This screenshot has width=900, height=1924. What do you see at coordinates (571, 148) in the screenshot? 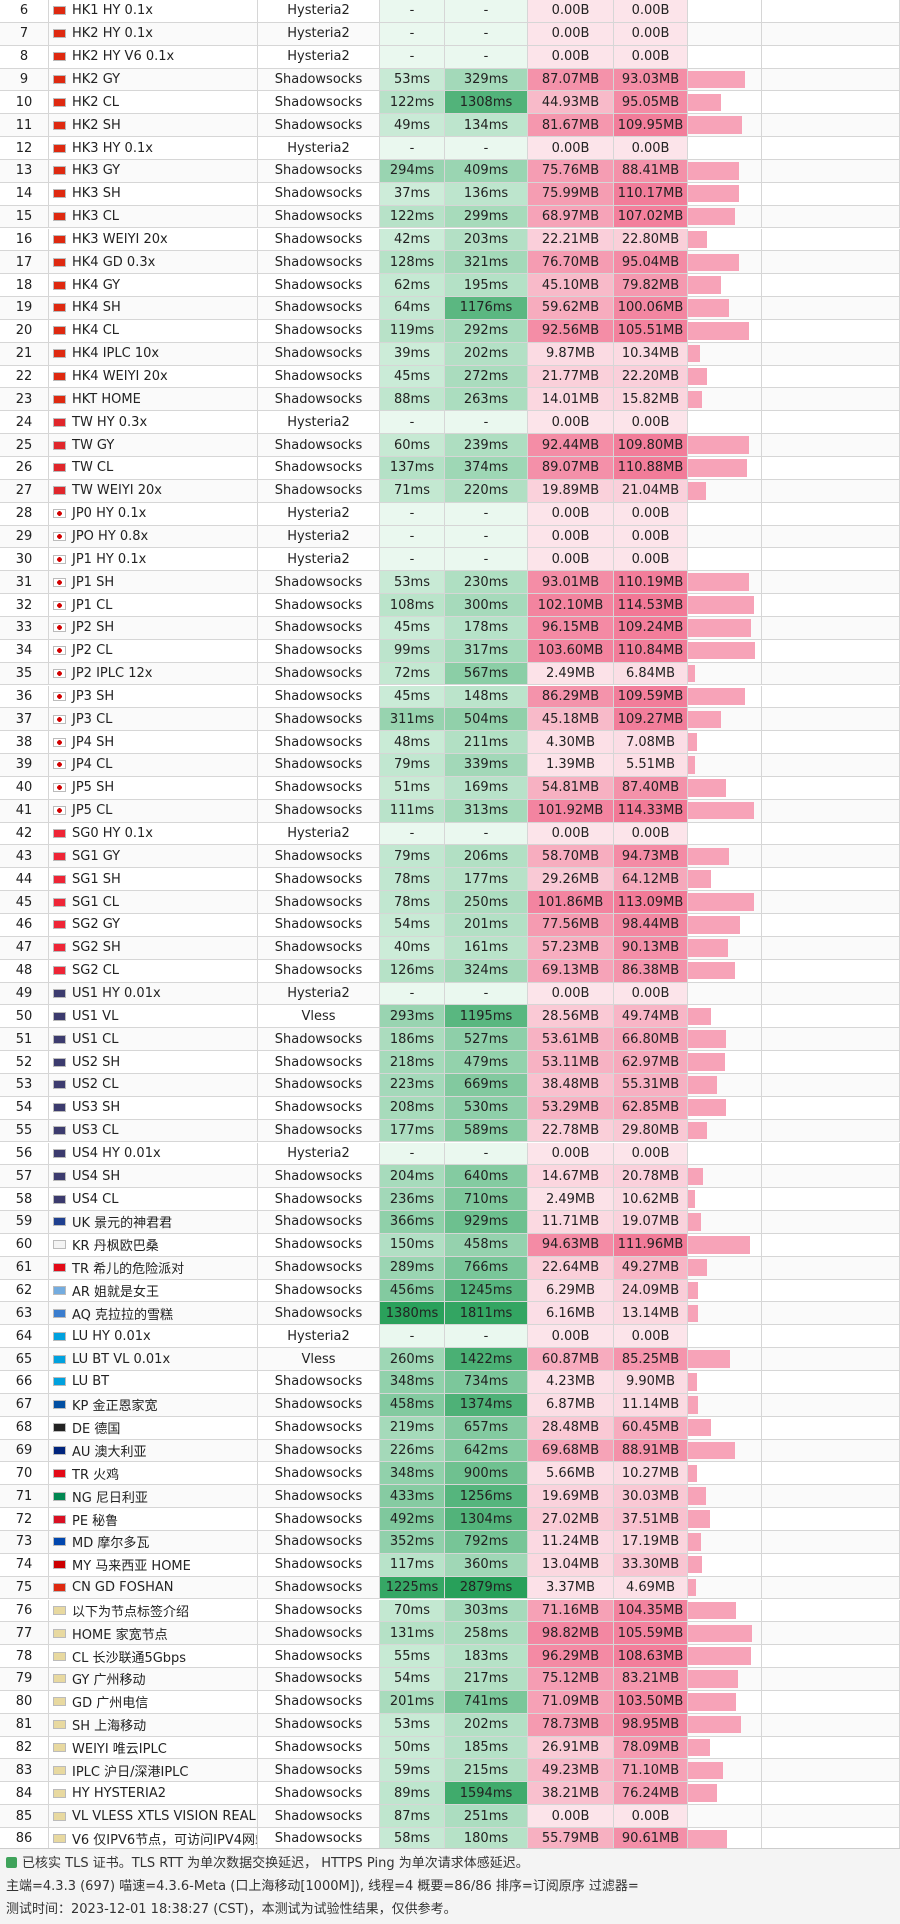
I see `avg-speed: 0.00B` at bounding box center [571, 148].